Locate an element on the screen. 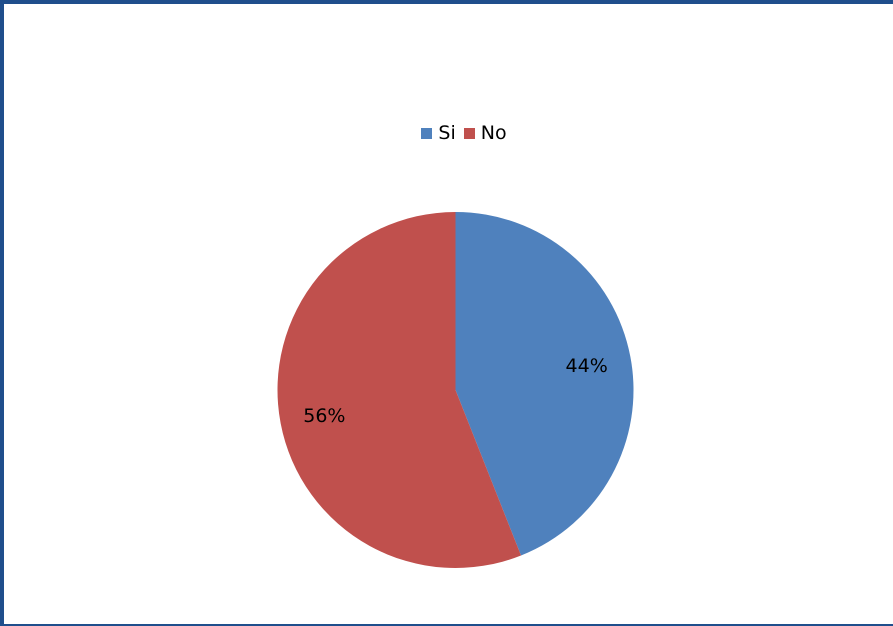 Image resolution: width=893 pixels, height=626 pixels. legend-label-si: Si is located at coordinates (447, 133).